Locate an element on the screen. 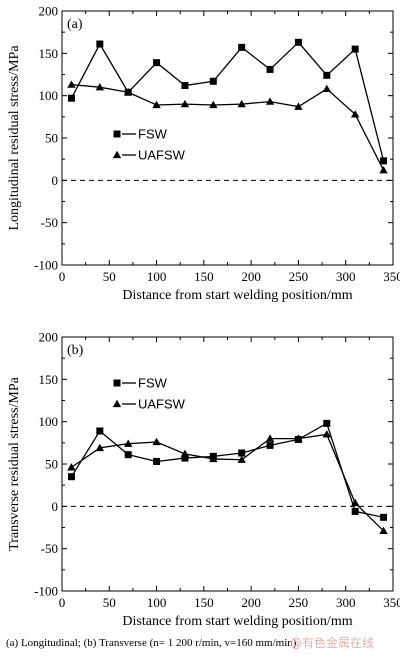  chart-b-xtick-label: 250 is located at coordinates (299, 602).